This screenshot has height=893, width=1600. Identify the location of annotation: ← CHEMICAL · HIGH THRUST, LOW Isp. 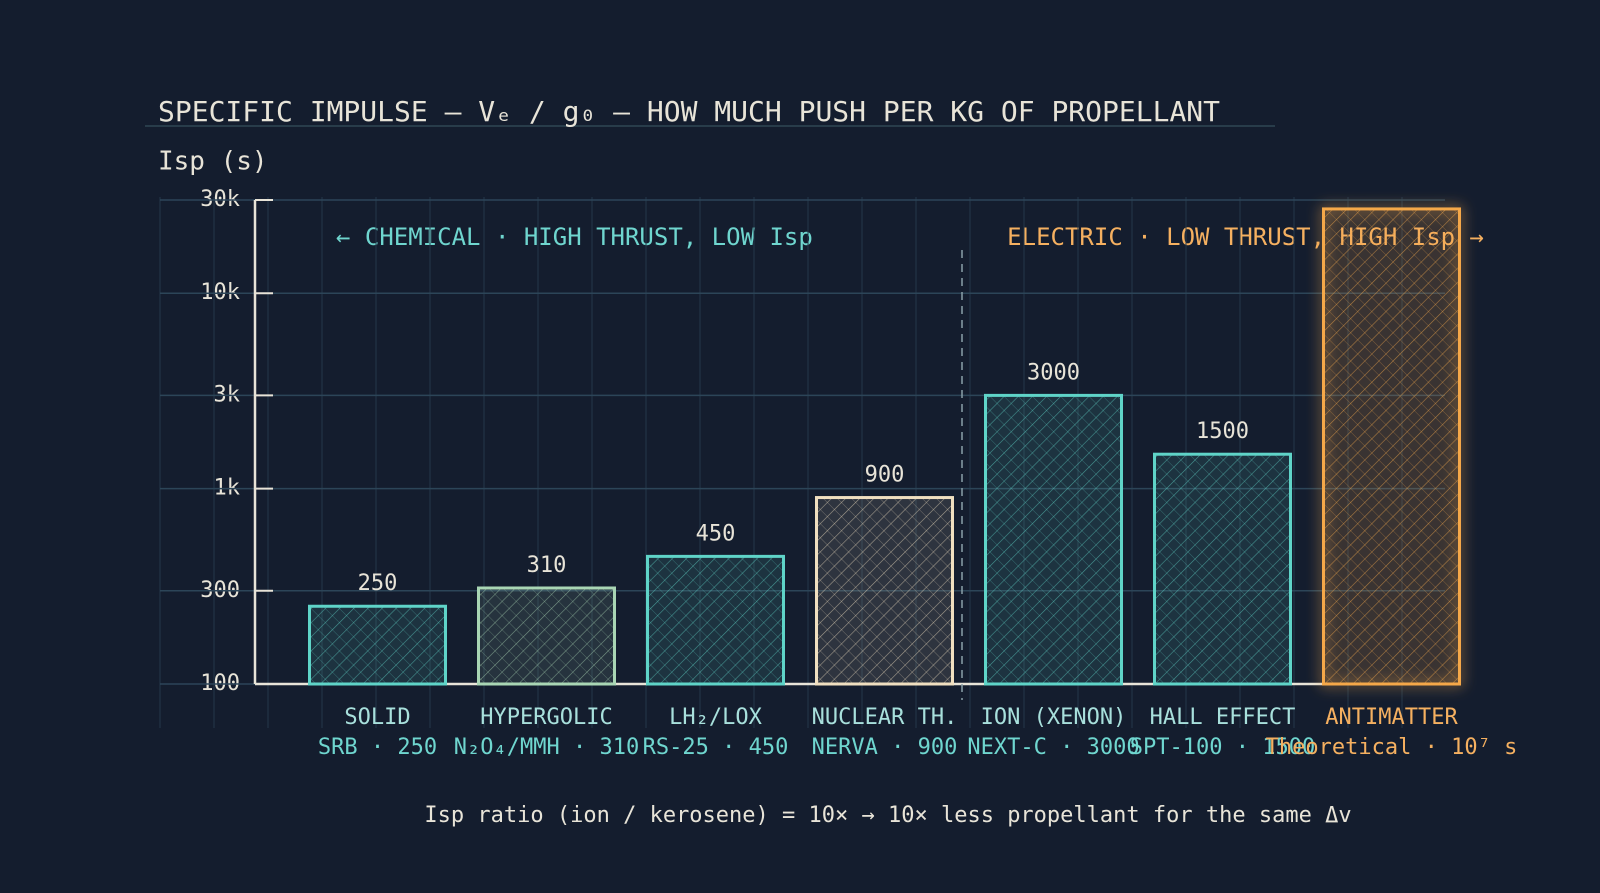
(574, 237).